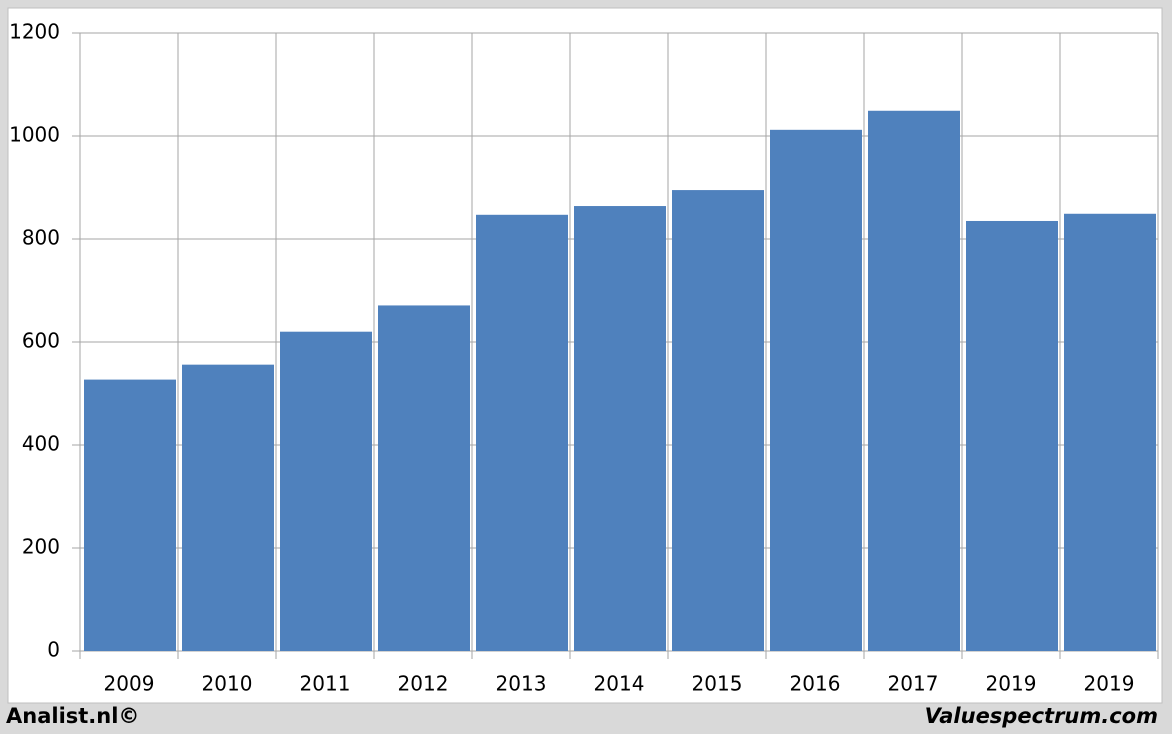 This screenshot has width=1172, height=734. I want to click on footer-right: Valuespectrum.com, so click(1041, 716).